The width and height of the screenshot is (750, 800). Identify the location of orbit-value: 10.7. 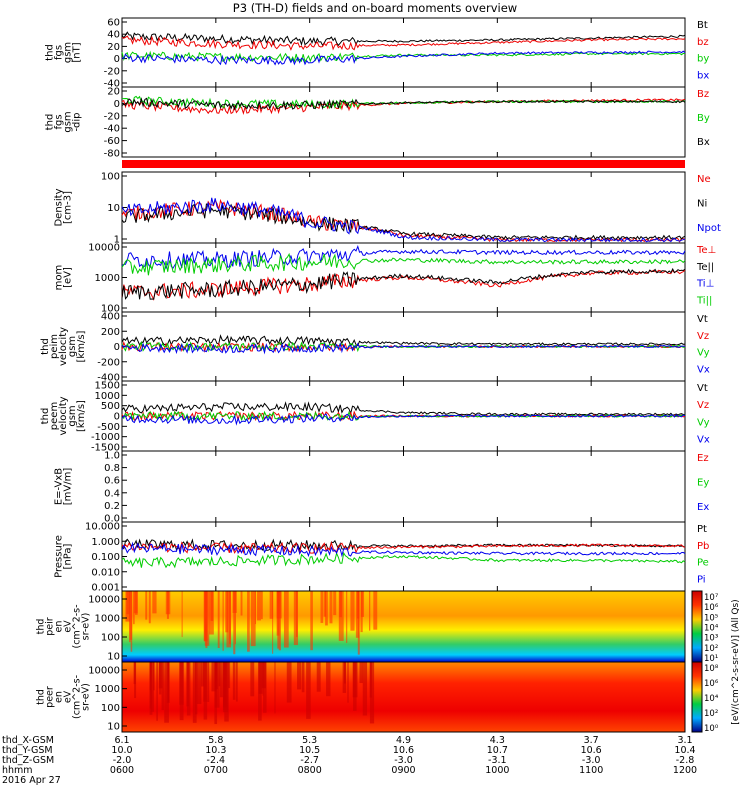
(497, 750).